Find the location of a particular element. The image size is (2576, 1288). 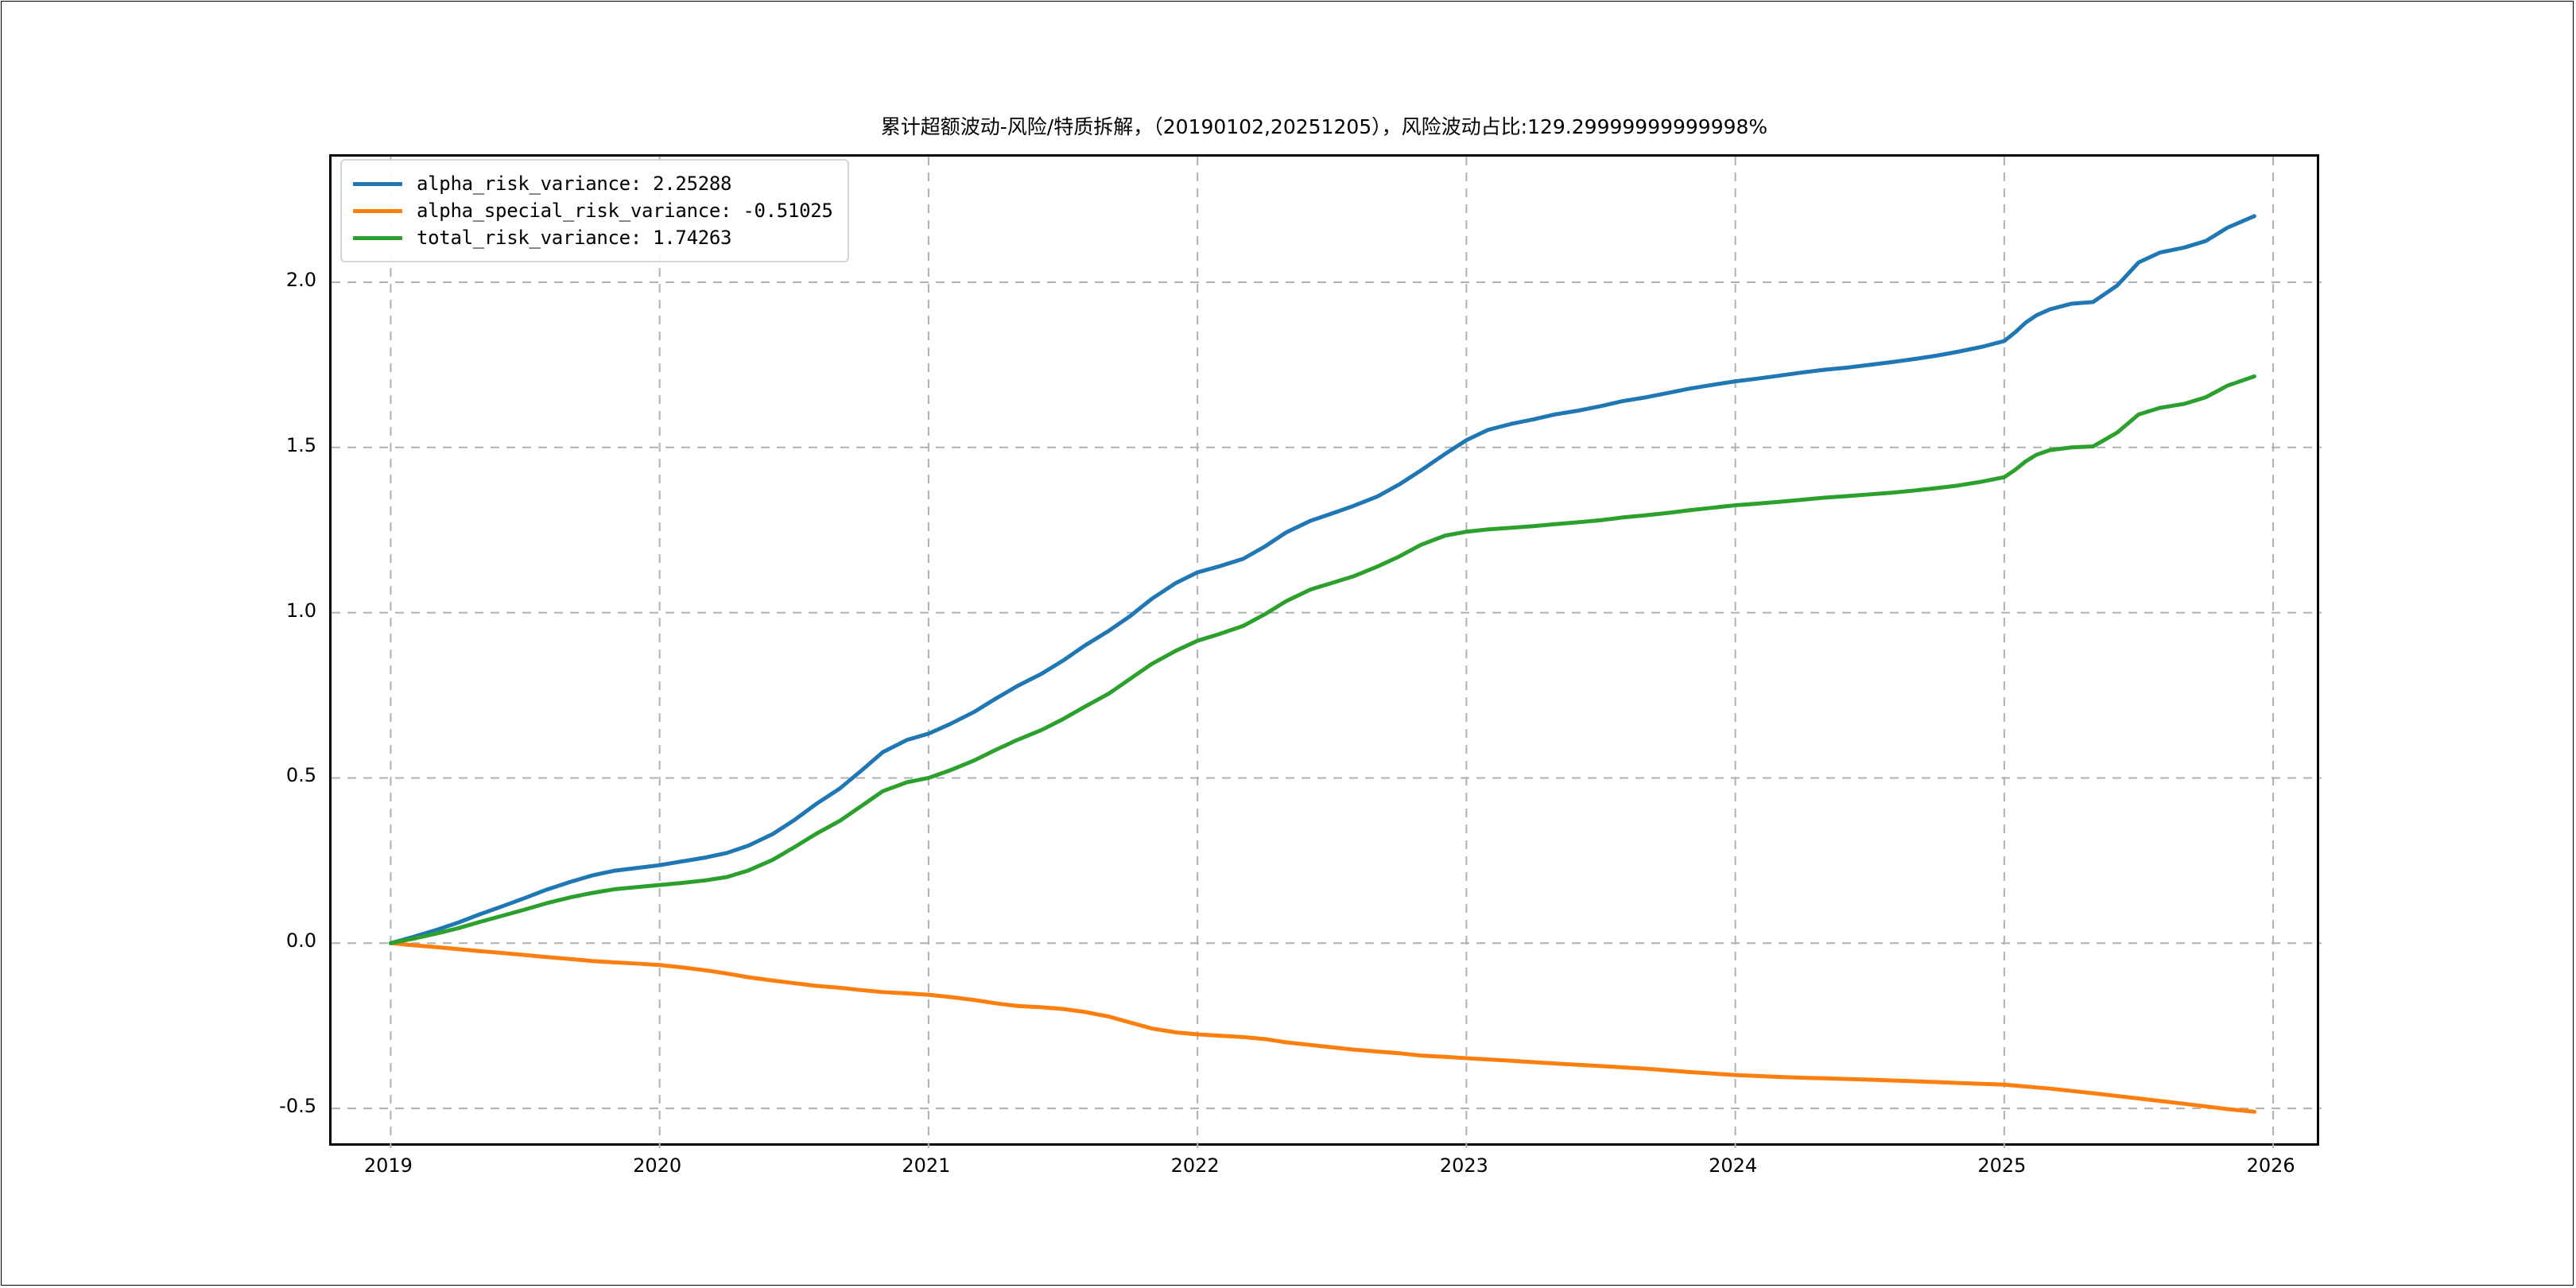

y-tick-label: 0.0 is located at coordinates (301, 941).